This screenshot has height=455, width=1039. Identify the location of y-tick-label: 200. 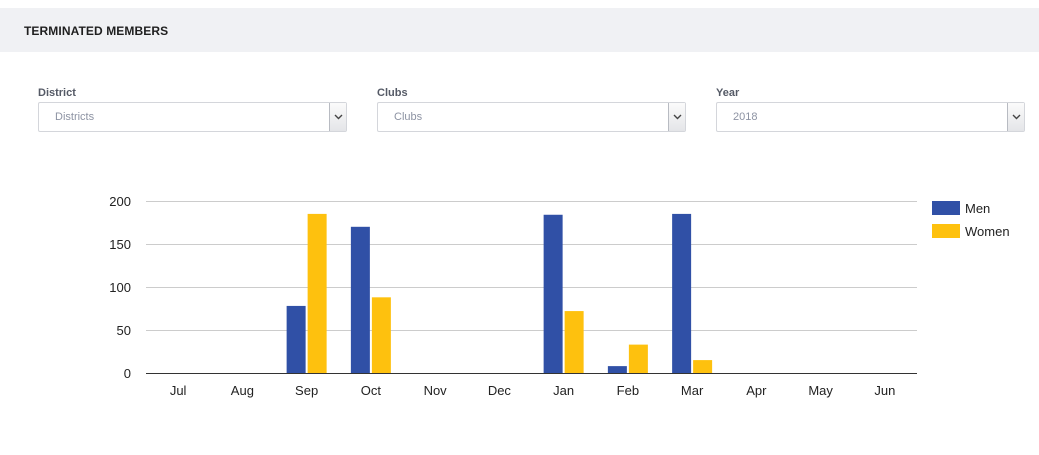
(120, 201).